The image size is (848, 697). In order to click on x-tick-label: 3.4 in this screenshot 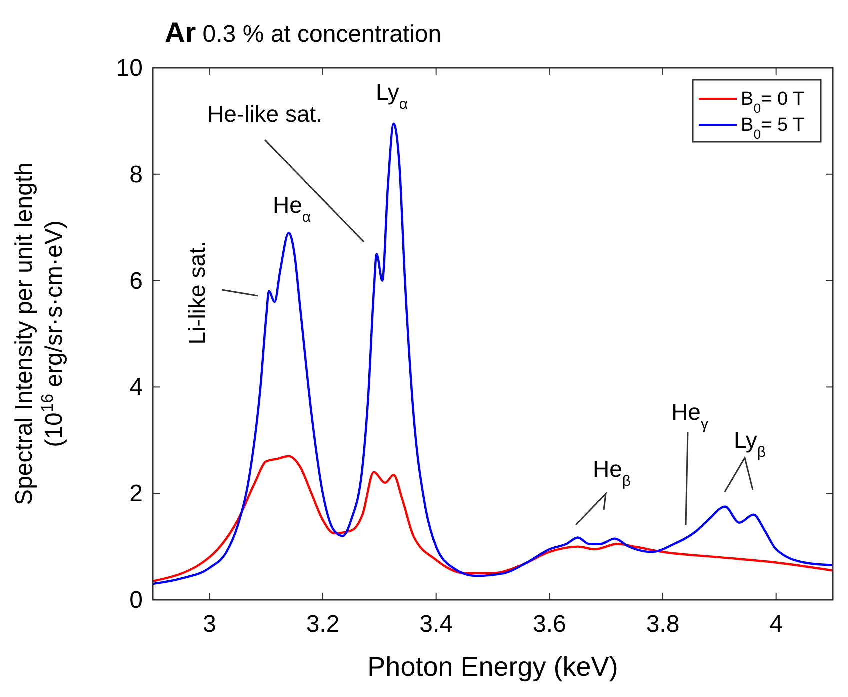, I will do `click(437, 624)`.